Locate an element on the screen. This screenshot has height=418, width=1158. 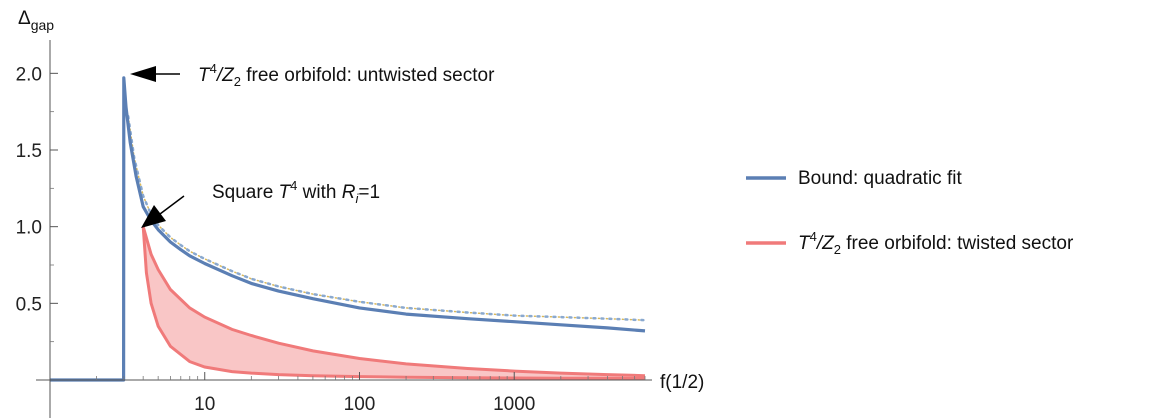
legend-label-bound: Bound: quadratic fit is located at coordinates (880, 178).